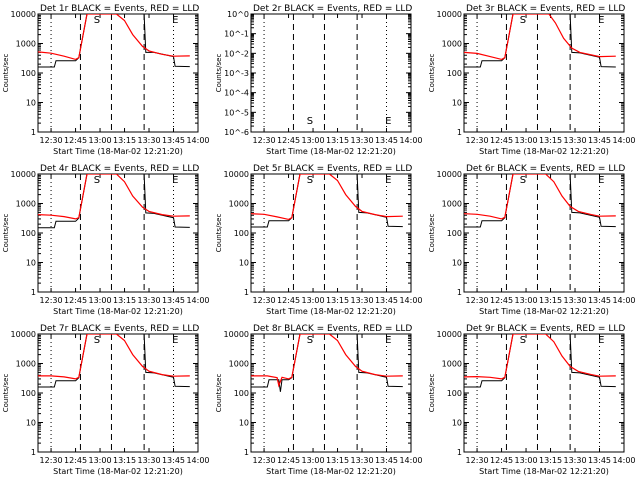 This screenshot has width=640, height=480. Describe the element at coordinates (332, 169) in the screenshot. I see `chart-title: Det 5r BLACK = Events, RED = LLD` at that location.